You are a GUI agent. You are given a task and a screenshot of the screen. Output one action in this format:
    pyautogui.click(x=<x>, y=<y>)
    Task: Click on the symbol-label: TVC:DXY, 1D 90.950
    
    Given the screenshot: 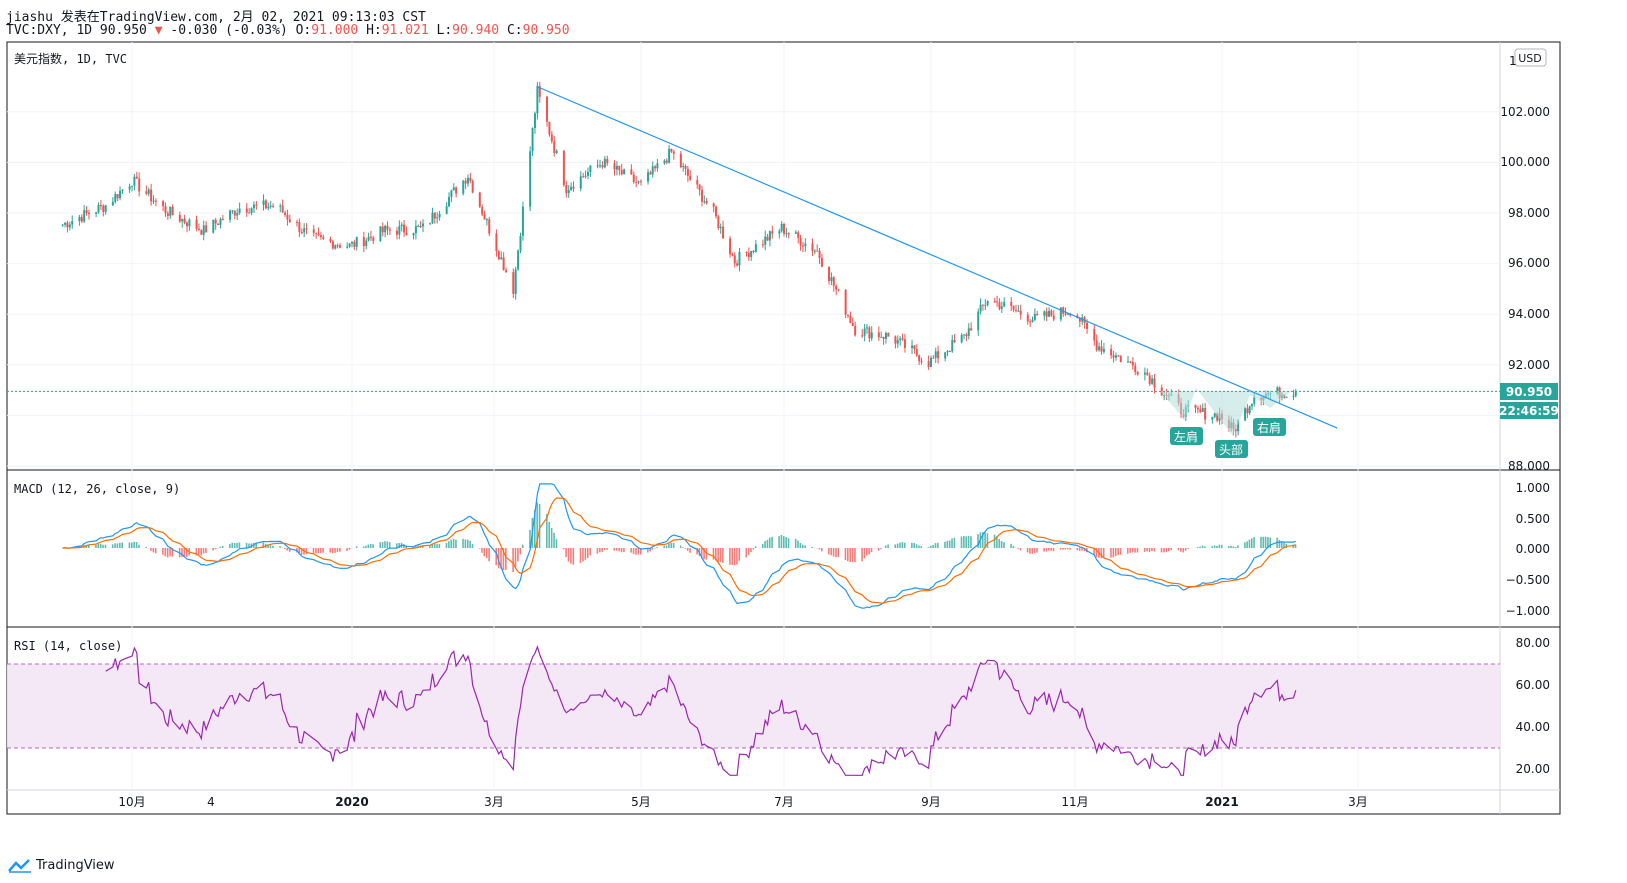 What is the action you would take?
    pyautogui.click(x=76, y=30)
    